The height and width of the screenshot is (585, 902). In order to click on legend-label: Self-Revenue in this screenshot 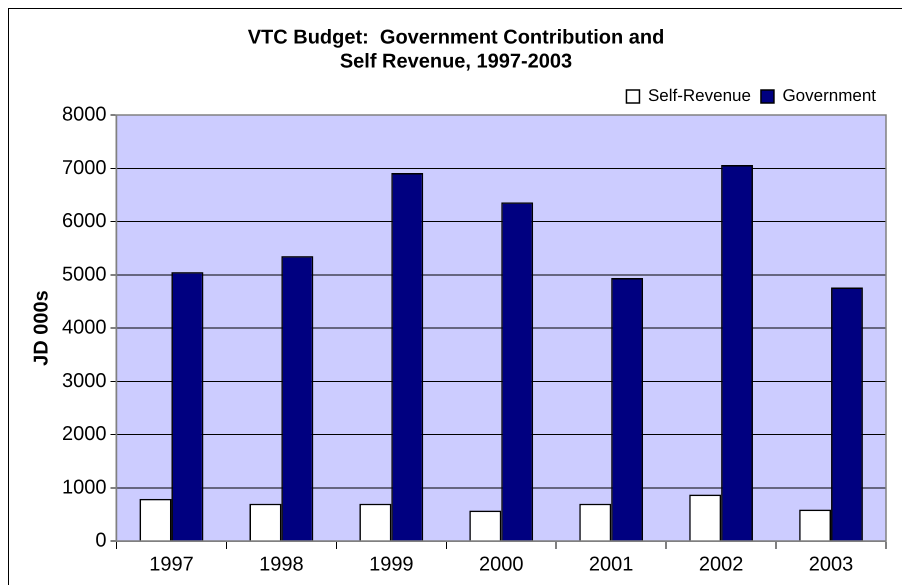, I will do `click(699, 96)`.